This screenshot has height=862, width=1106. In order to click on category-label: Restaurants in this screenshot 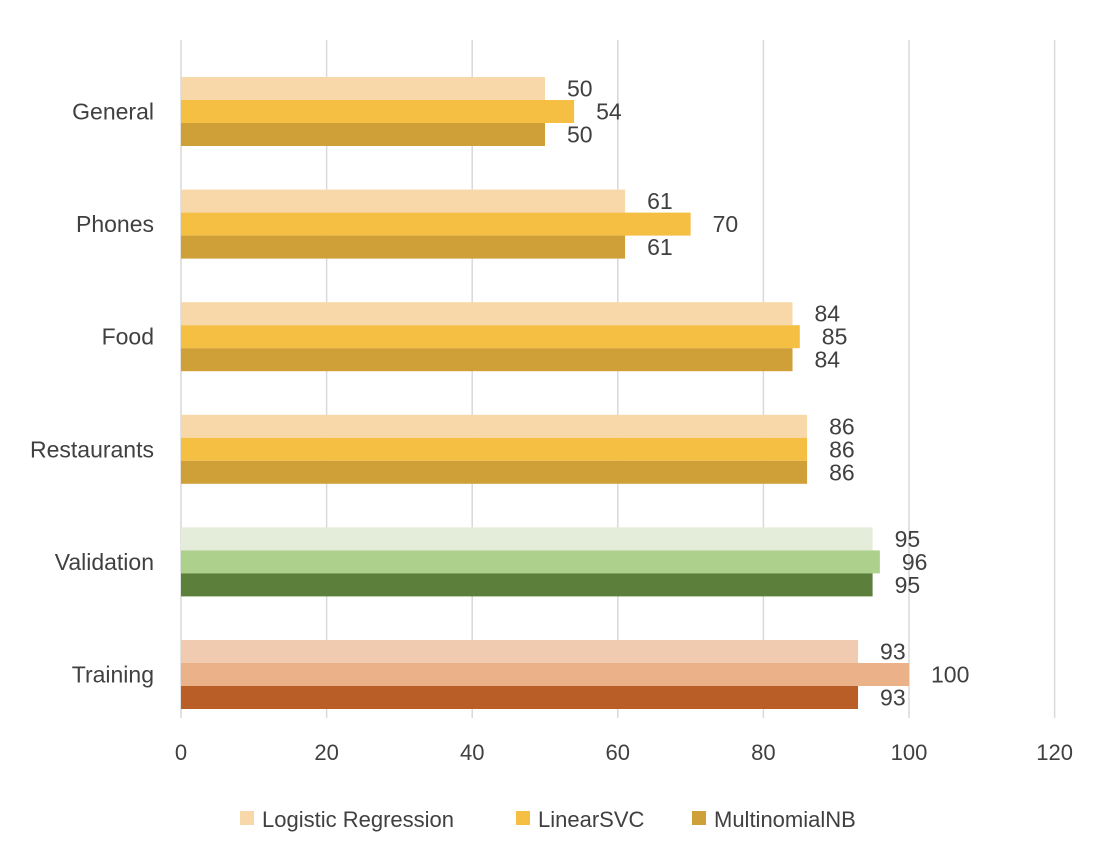, I will do `click(92, 449)`.